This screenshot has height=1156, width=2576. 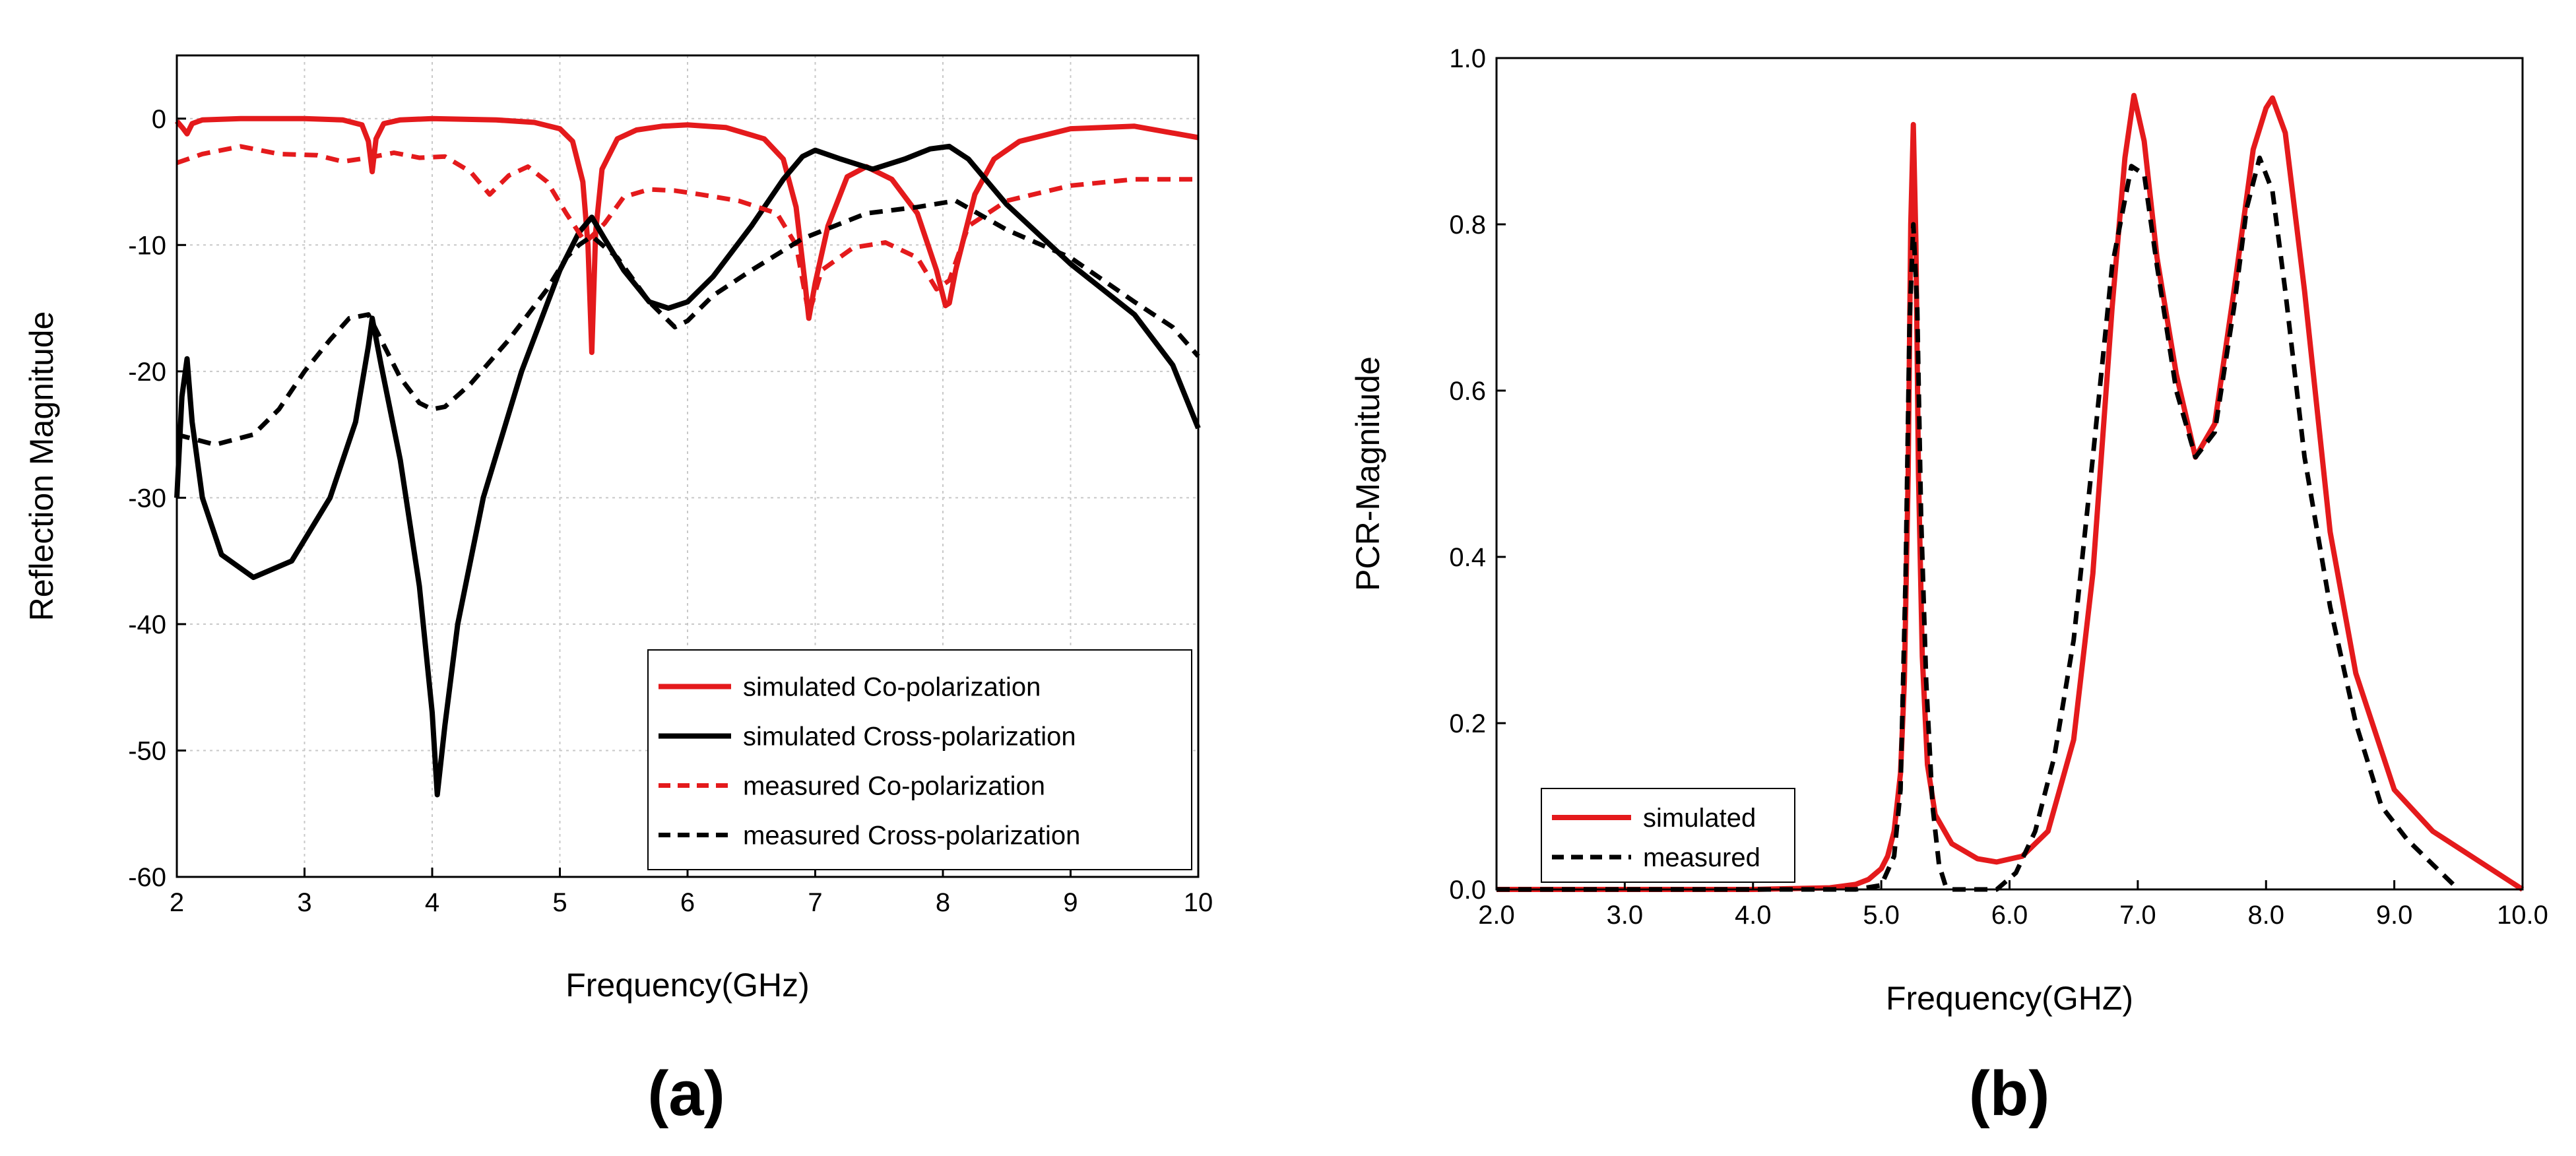 What do you see at coordinates (2009, 998) in the screenshot?
I see `chart-b-x-axis-title: Frequency(GHZ)` at bounding box center [2009, 998].